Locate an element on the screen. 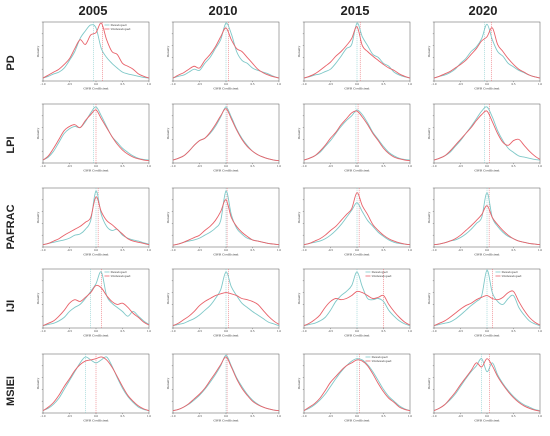 The image size is (550, 436). panel-msiei-2005: -1.0 -0.5 0.0 0.5 1.0 GWR Coefficient Density is located at coordinates (93, 388).